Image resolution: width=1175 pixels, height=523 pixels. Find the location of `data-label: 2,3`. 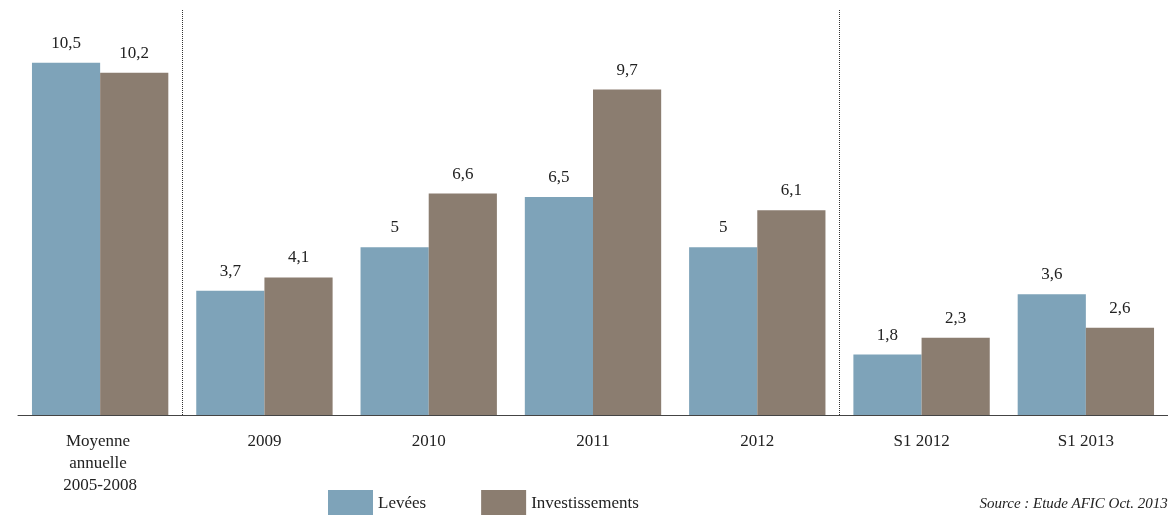

data-label: 2,3 is located at coordinates (956, 317).